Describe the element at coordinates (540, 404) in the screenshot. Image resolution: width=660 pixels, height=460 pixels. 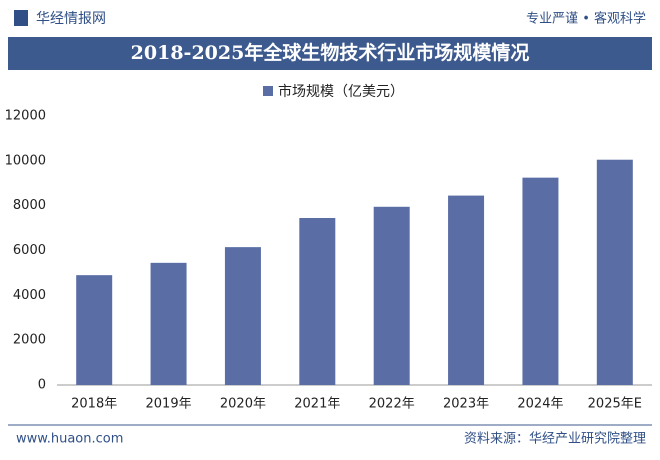
I see `x-tick-label: 2024年` at that location.